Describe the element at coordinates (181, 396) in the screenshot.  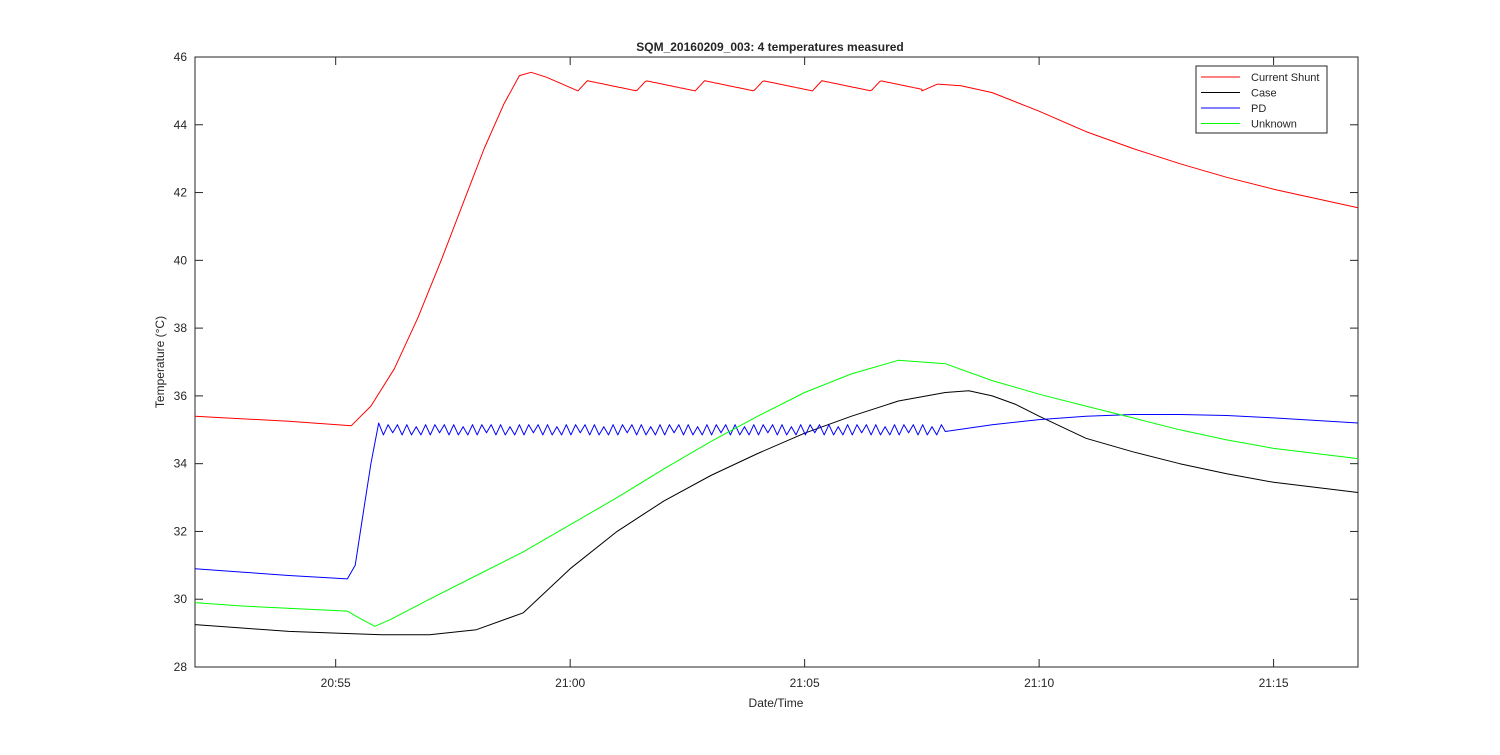
I see `y-tick-label: 36` at that location.